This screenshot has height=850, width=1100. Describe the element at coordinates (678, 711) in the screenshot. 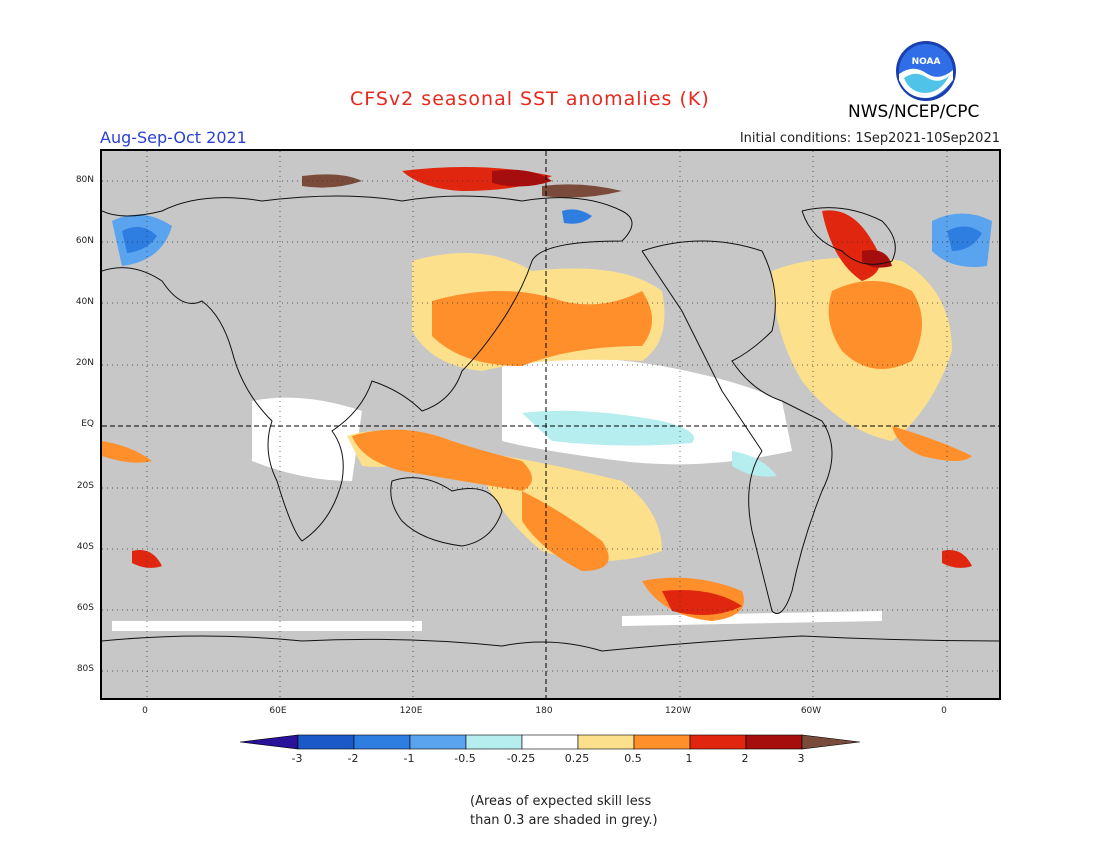

I see `lon-label-120w: 120W` at that location.